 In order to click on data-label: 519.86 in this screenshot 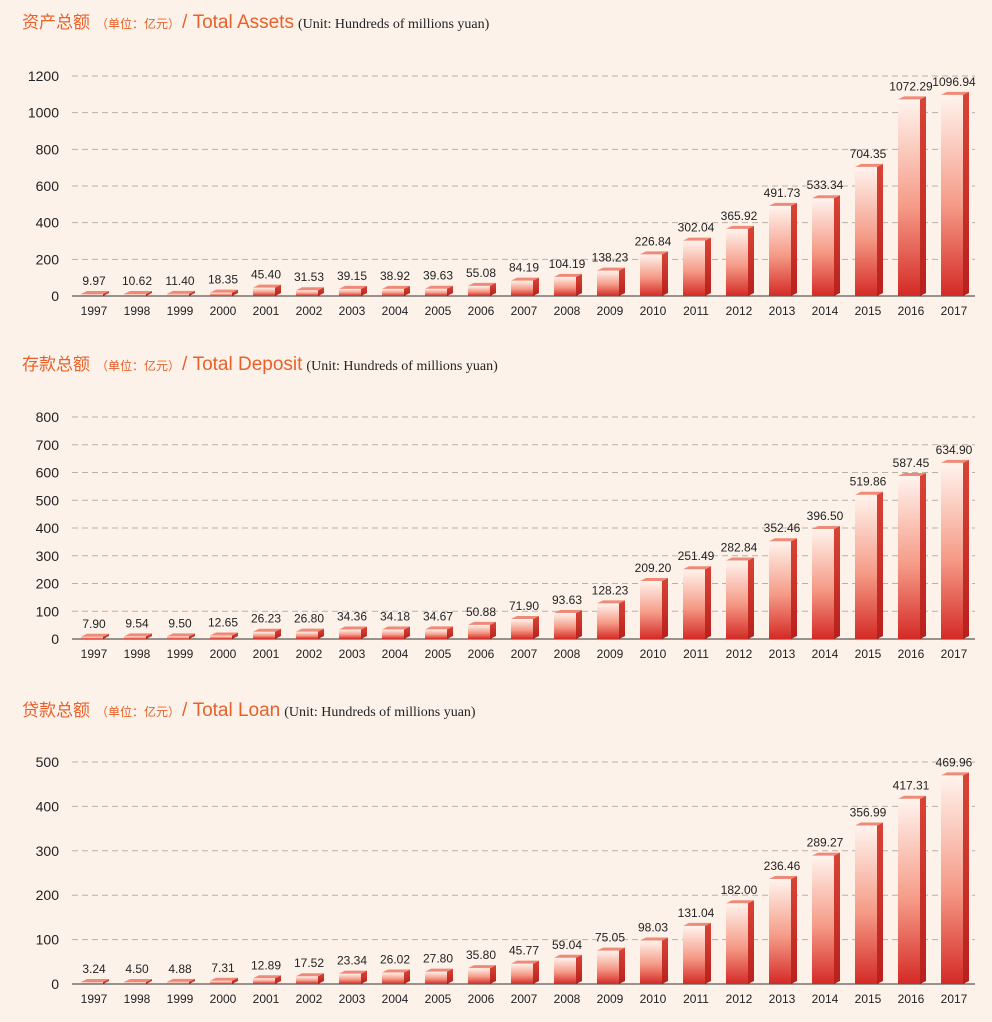, I will do `click(868, 482)`.